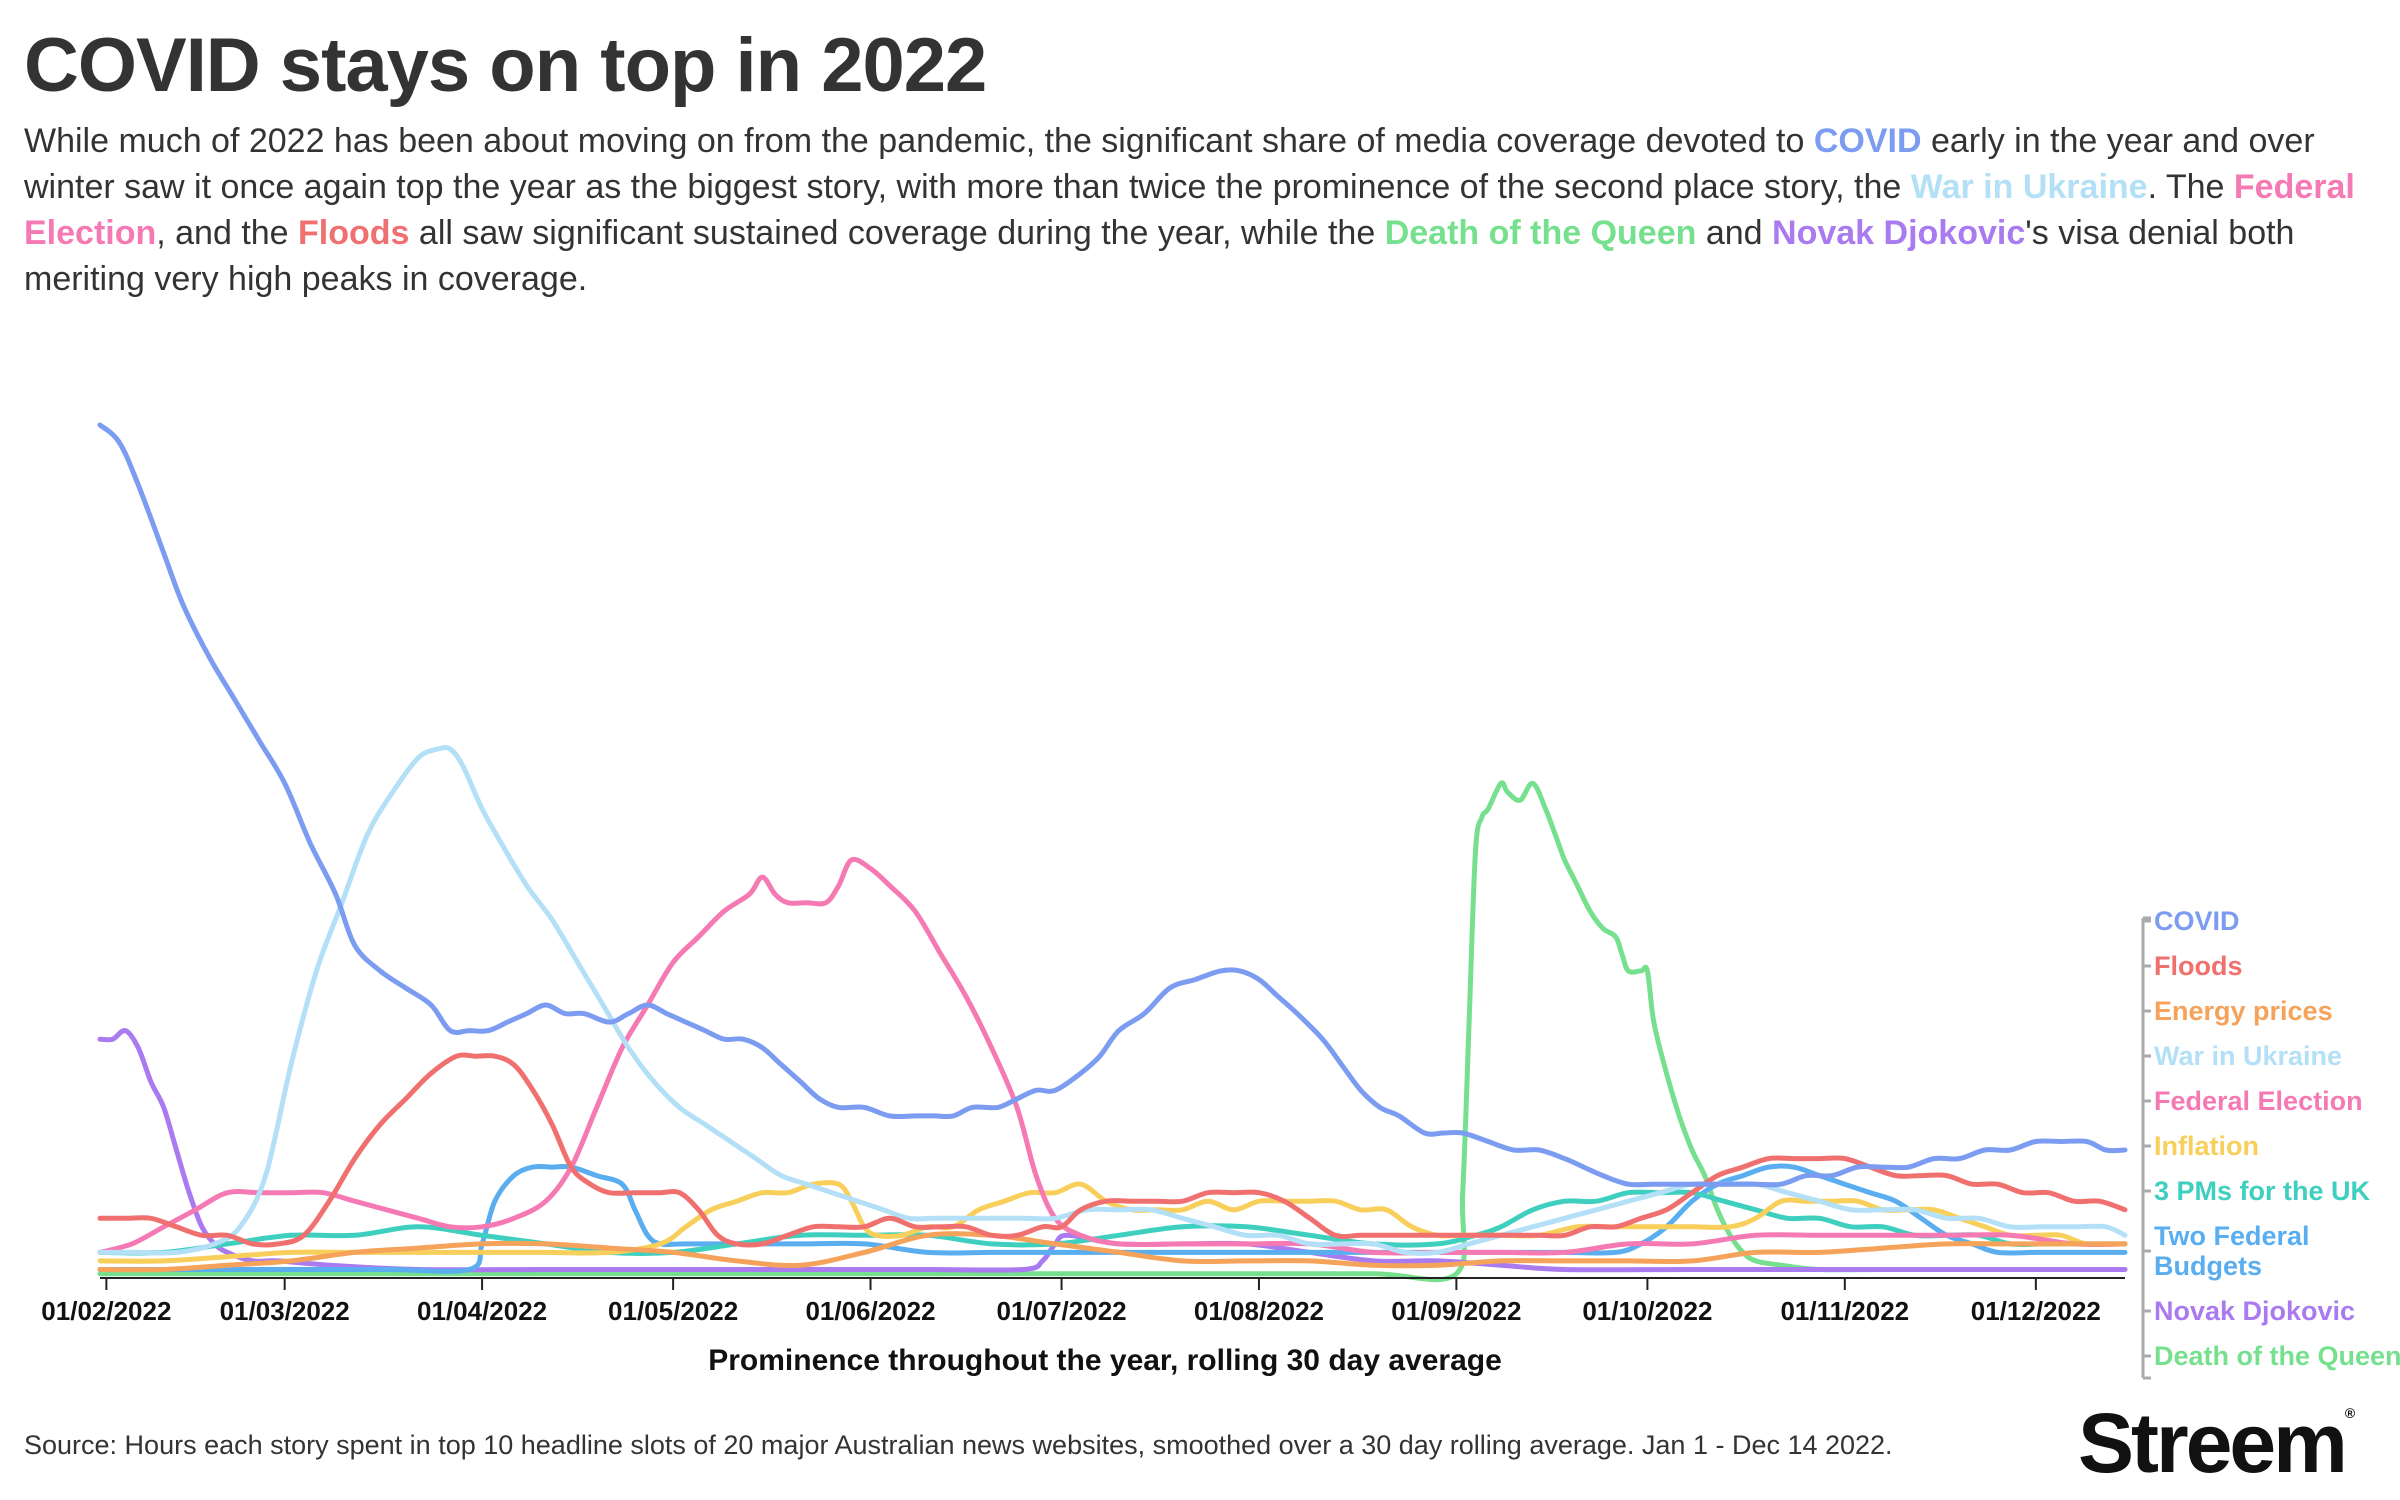  What do you see at coordinates (2350, 1413) in the screenshot?
I see `registered-mark: ®` at bounding box center [2350, 1413].